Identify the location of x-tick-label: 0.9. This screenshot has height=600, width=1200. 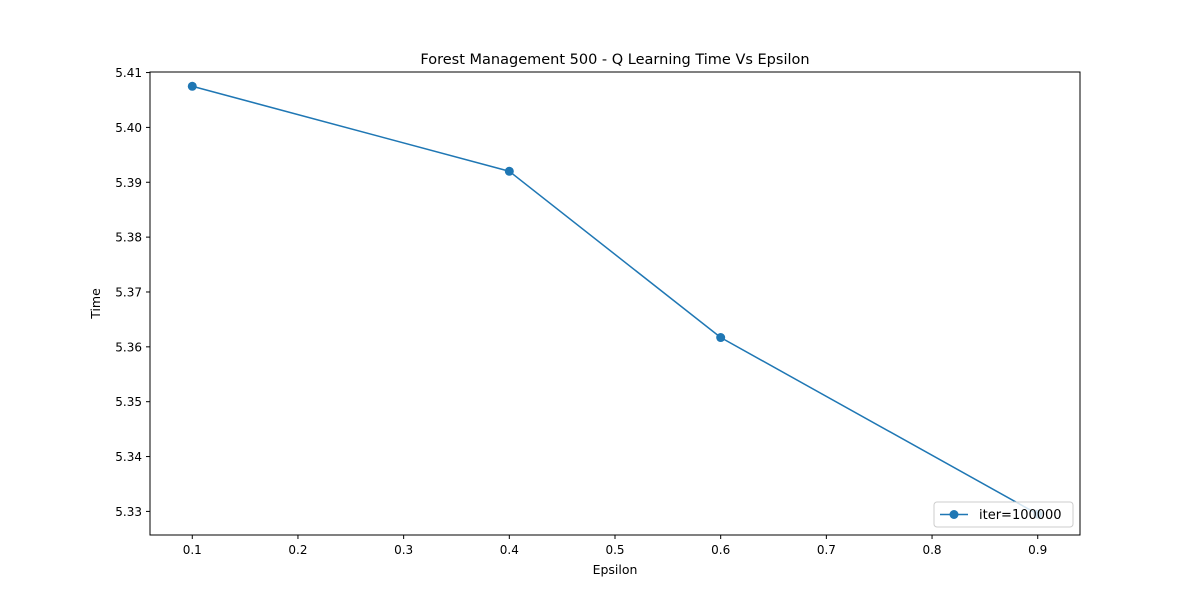
(1037, 550).